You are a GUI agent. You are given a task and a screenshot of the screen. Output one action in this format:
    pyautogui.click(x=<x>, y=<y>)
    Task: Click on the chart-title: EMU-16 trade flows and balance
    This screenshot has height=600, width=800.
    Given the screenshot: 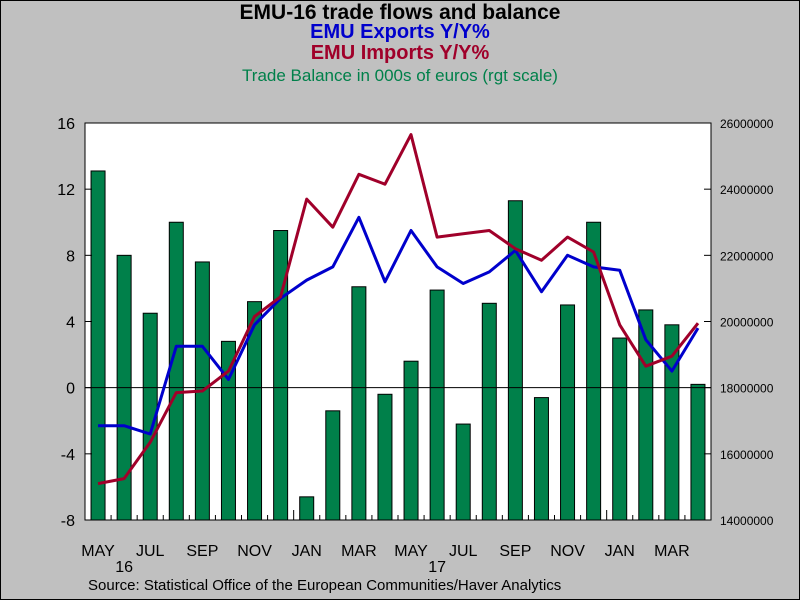 What is the action you would take?
    pyautogui.click(x=400, y=12)
    